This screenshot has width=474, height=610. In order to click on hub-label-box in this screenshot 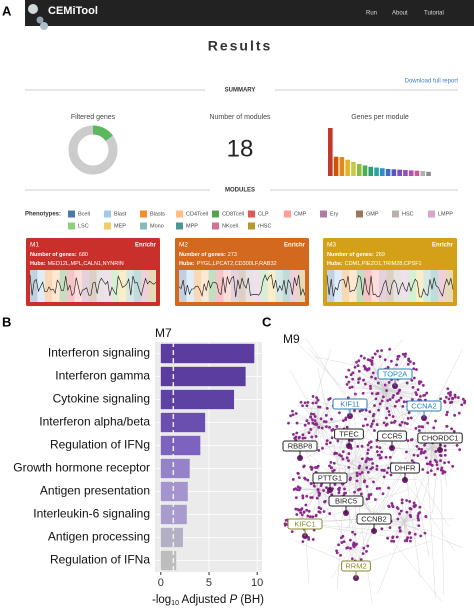, I will do `click(300, 446)`.